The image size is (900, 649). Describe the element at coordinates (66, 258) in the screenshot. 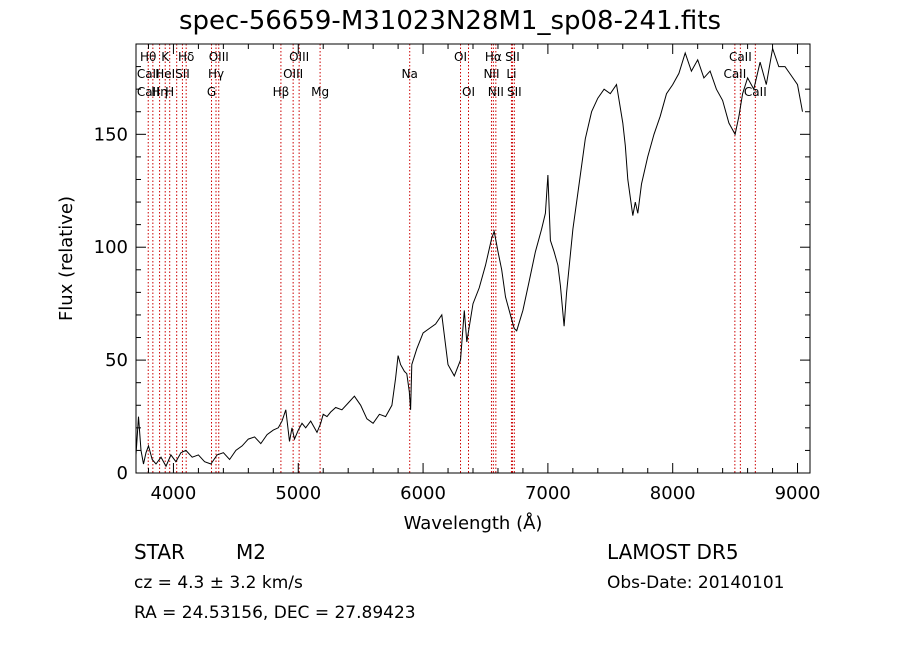

I see `y-axis-label: Flux (relative)` at that location.